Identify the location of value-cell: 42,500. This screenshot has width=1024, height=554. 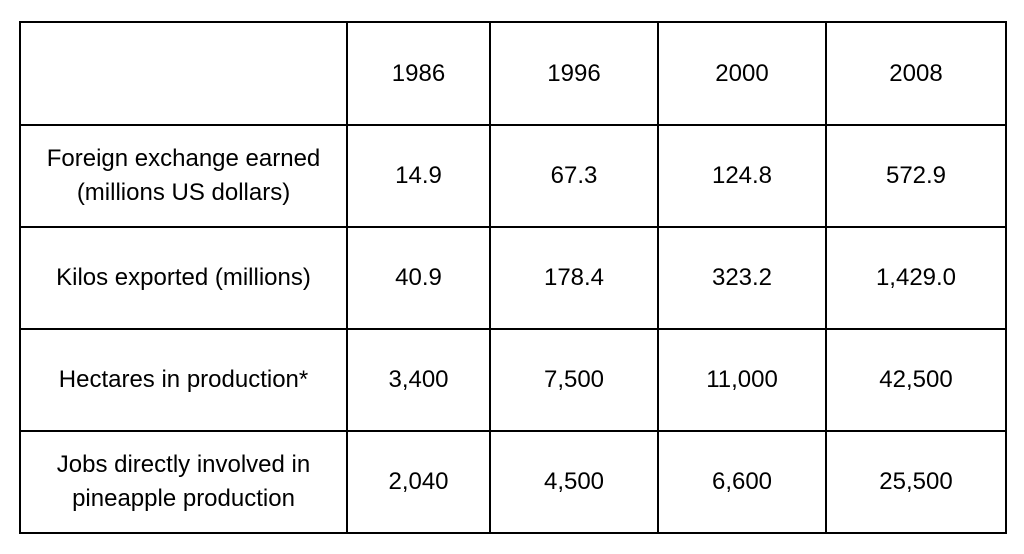
(916, 380).